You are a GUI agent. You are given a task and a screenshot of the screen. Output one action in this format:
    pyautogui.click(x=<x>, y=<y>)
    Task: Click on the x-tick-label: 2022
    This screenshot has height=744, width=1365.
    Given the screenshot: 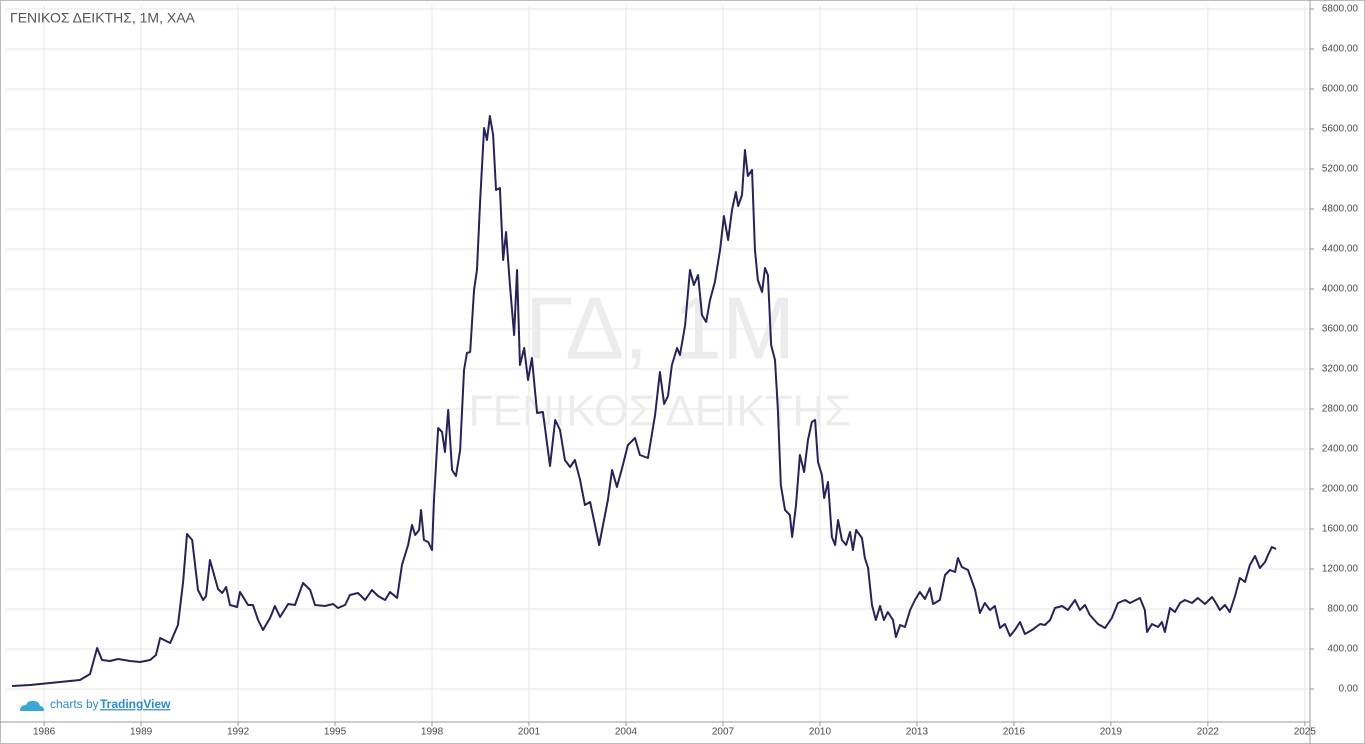 What is the action you would take?
    pyautogui.click(x=1208, y=732)
    